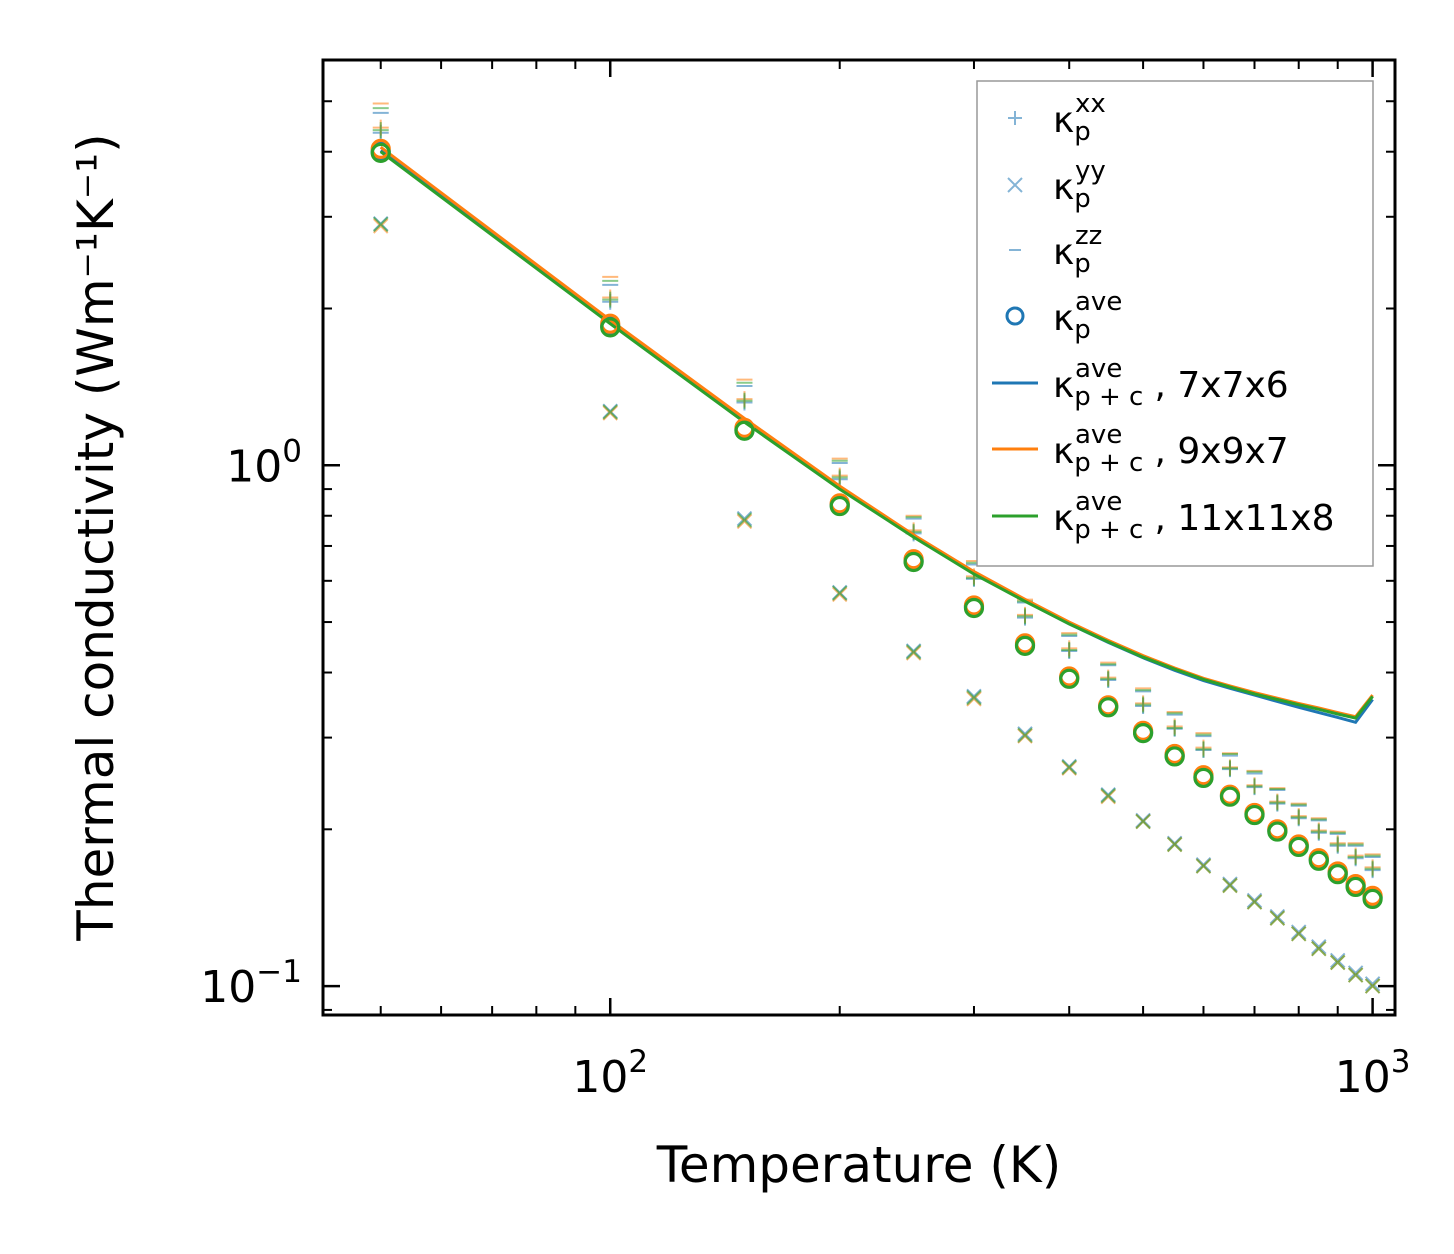  I want to click on legend-label: κp + cave , 7x7x6, so click(1171, 383).